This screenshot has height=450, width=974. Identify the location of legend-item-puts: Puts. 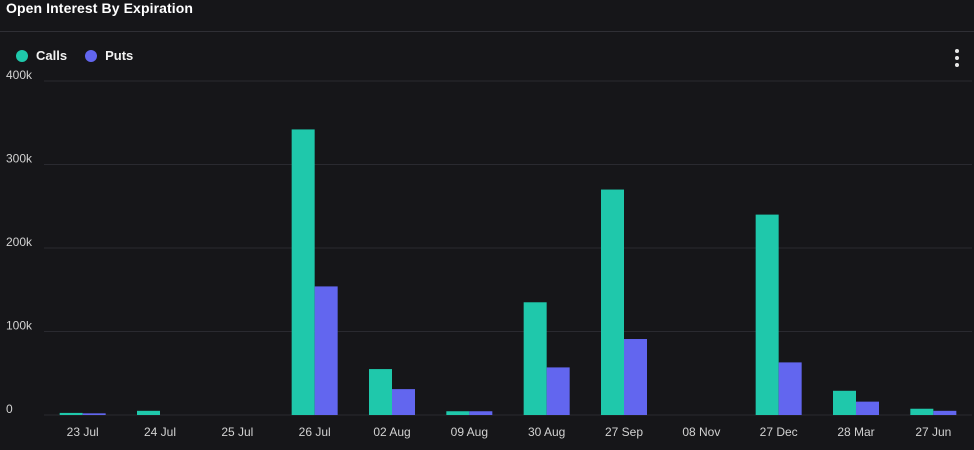
(109, 55).